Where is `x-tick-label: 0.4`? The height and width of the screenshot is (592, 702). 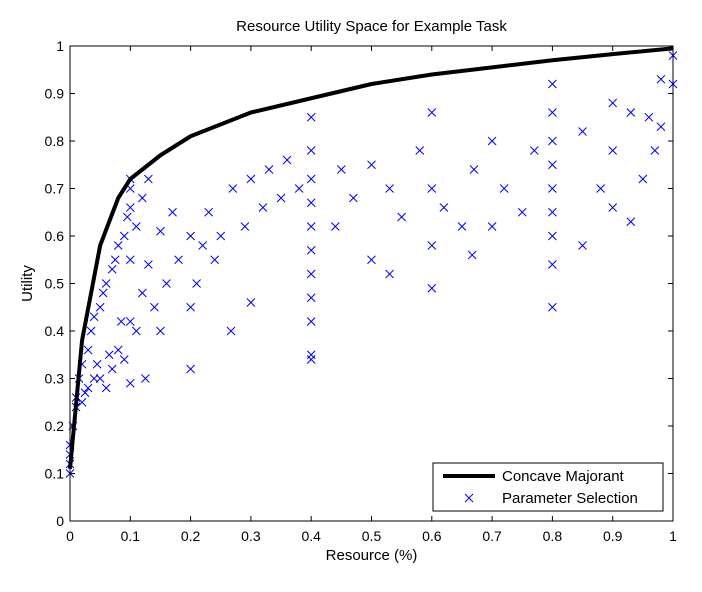
x-tick-label: 0.4 is located at coordinates (311, 536).